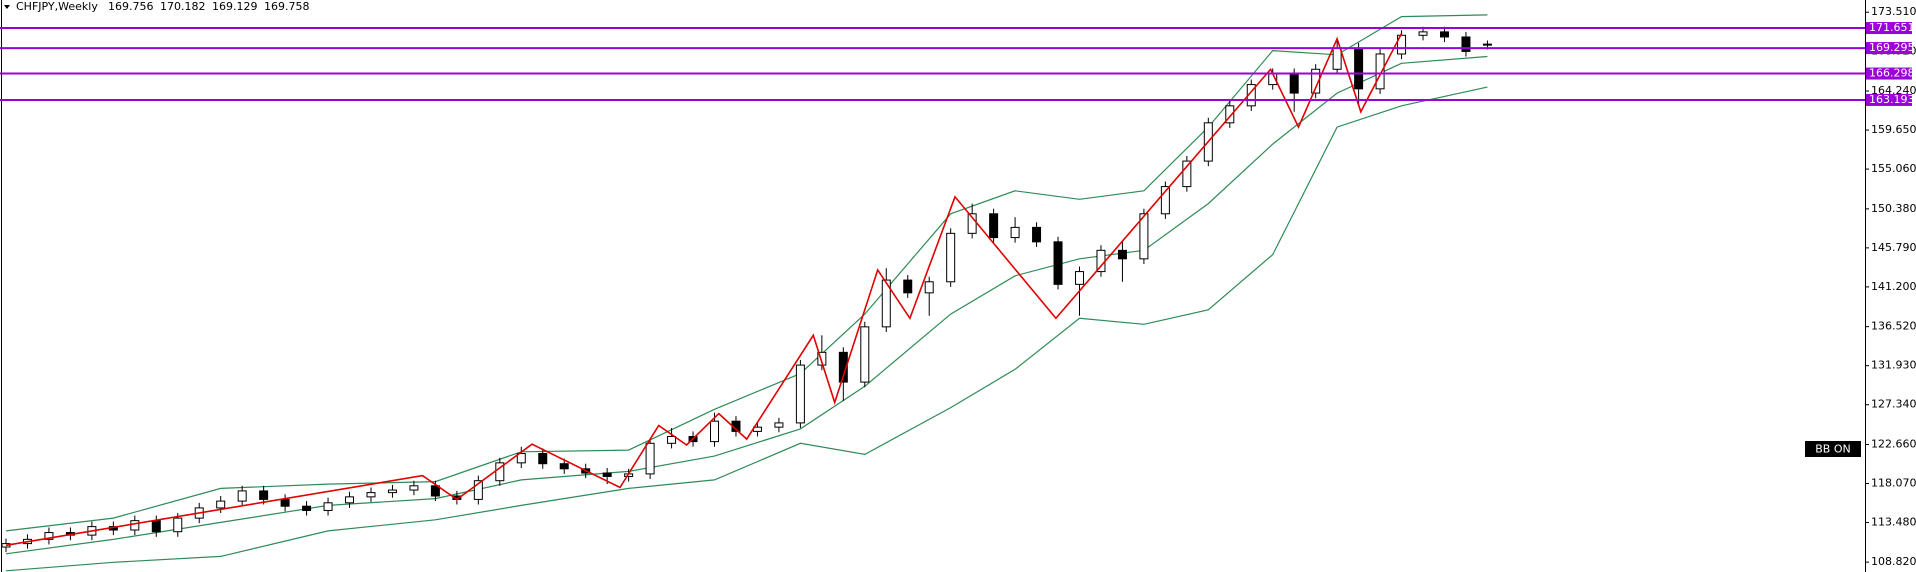 Image resolution: width=1916 pixels, height=572 pixels. I want to click on level-label: 166.298, so click(1892, 73).